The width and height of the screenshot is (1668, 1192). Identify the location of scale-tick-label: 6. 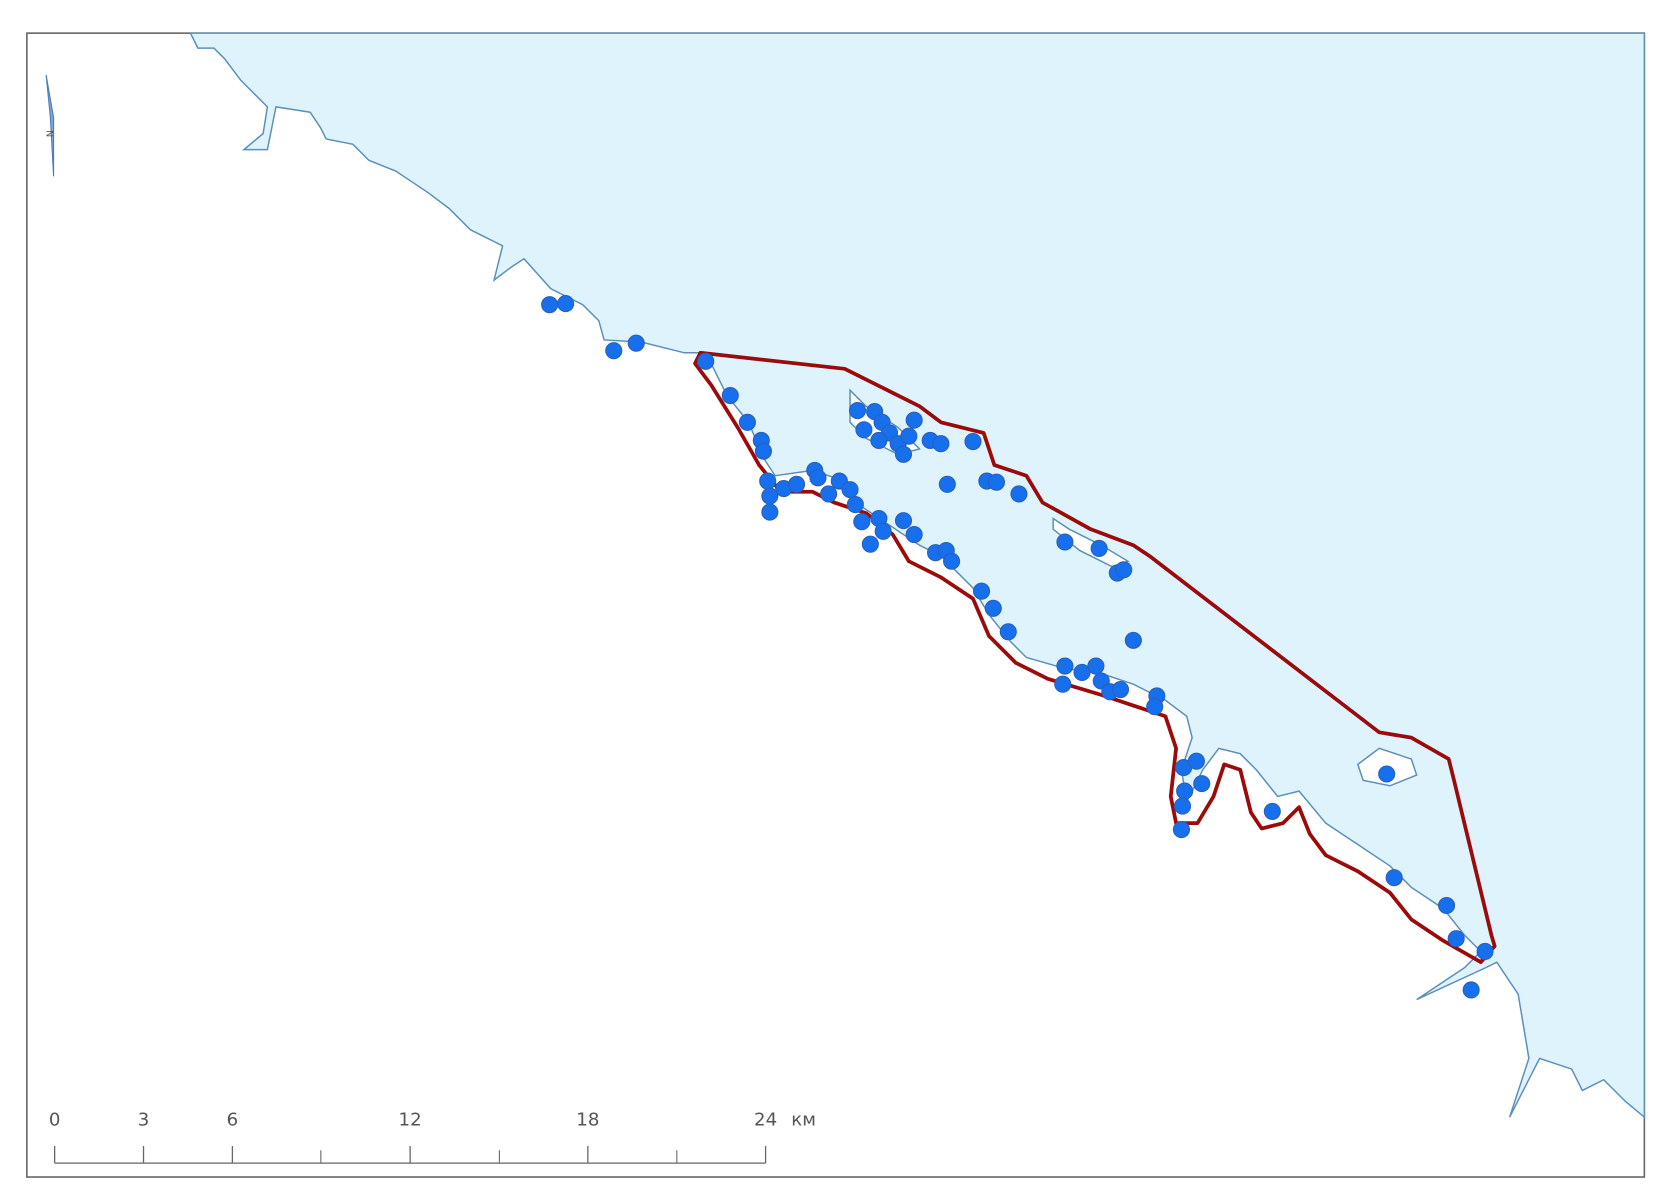
(233, 1120).